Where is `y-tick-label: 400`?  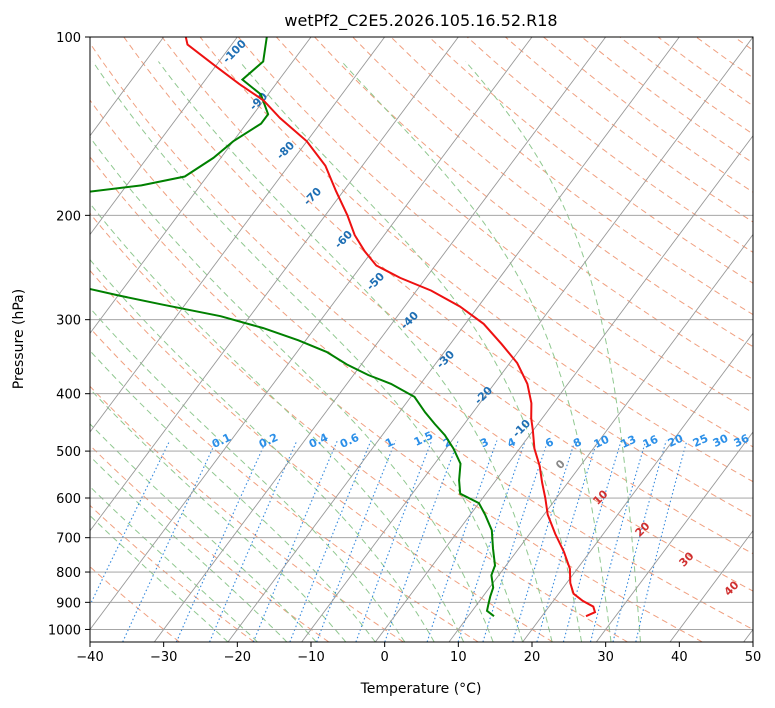 y-tick-label: 400 is located at coordinates (68, 395).